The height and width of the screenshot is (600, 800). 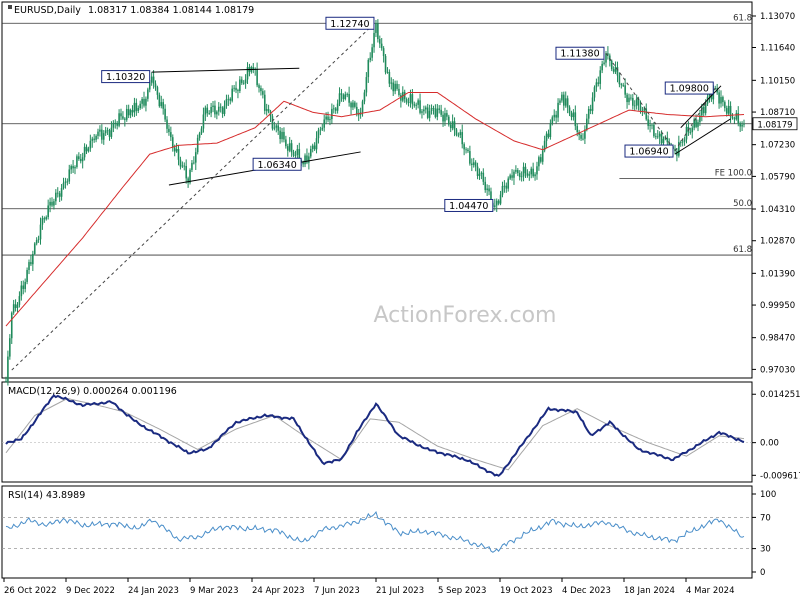 I want to click on swing-label-box, so click(x=689, y=88).